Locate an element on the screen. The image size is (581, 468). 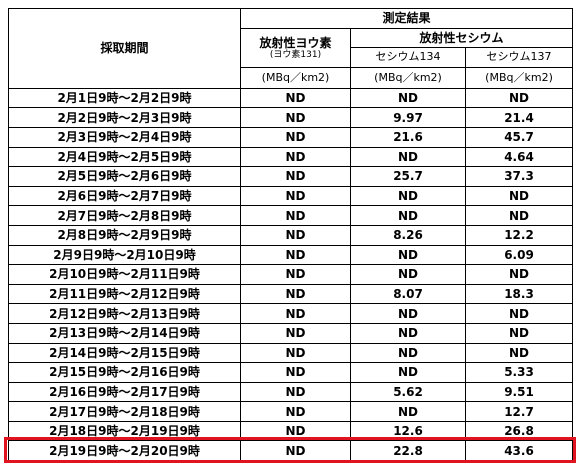
period-cell: 2月14日9時～2月15日9時 is located at coordinates (124, 353).